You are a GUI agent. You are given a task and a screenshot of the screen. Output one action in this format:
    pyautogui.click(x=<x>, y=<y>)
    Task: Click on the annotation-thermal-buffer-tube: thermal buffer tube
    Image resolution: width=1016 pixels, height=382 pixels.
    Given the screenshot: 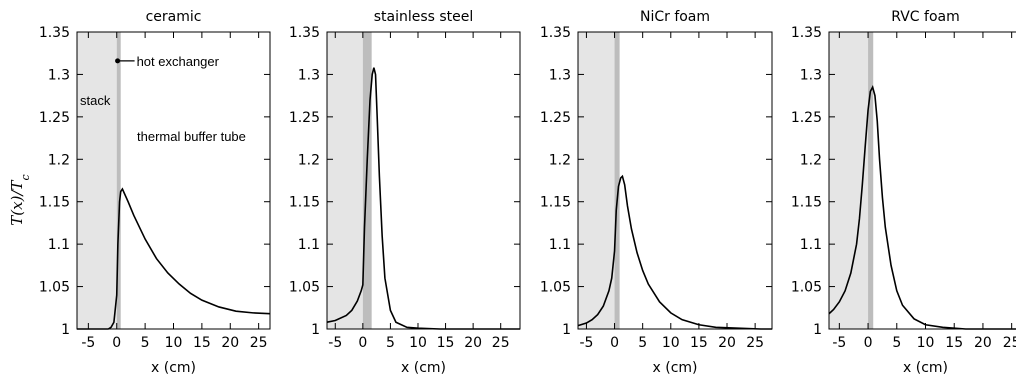 What is the action you would take?
    pyautogui.click(x=191, y=136)
    